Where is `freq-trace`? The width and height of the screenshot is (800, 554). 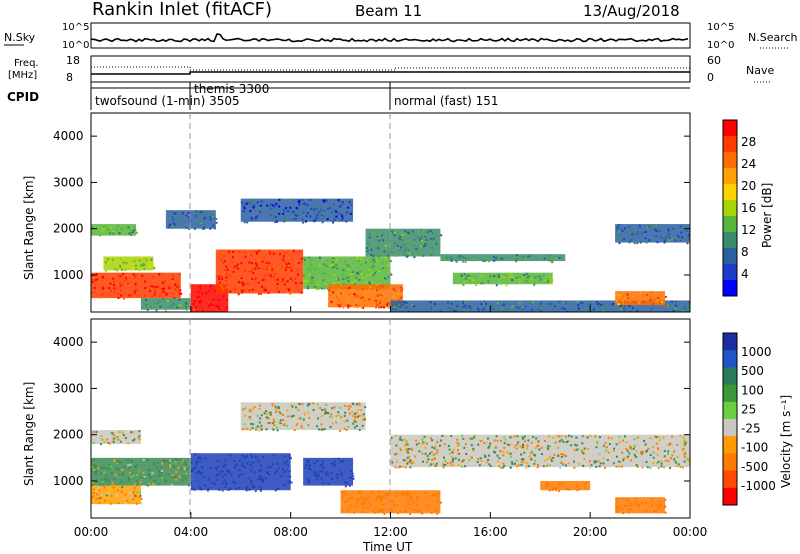
freq-trace is located at coordinates (390, 73).